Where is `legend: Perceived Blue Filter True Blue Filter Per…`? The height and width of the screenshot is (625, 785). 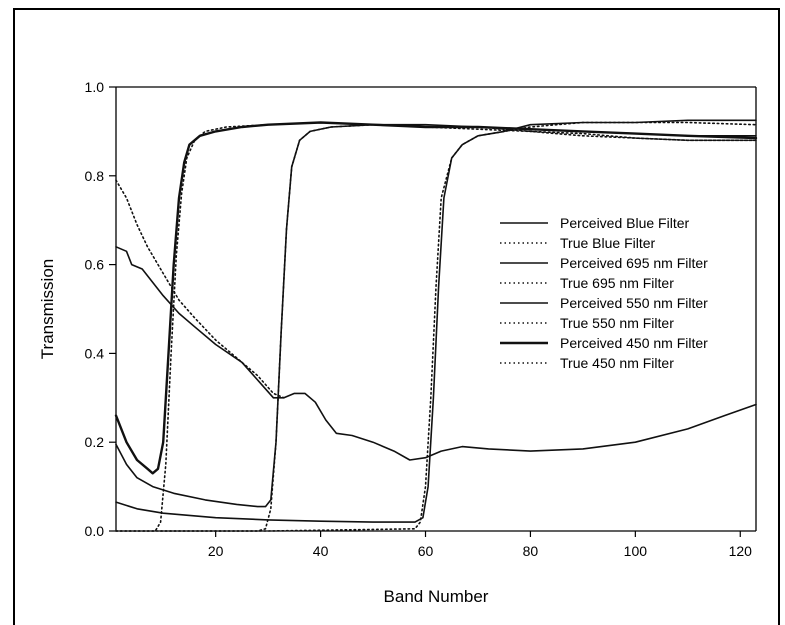 legend: Perceived Blue Filter True Blue Filter Per… is located at coordinates (604, 293).